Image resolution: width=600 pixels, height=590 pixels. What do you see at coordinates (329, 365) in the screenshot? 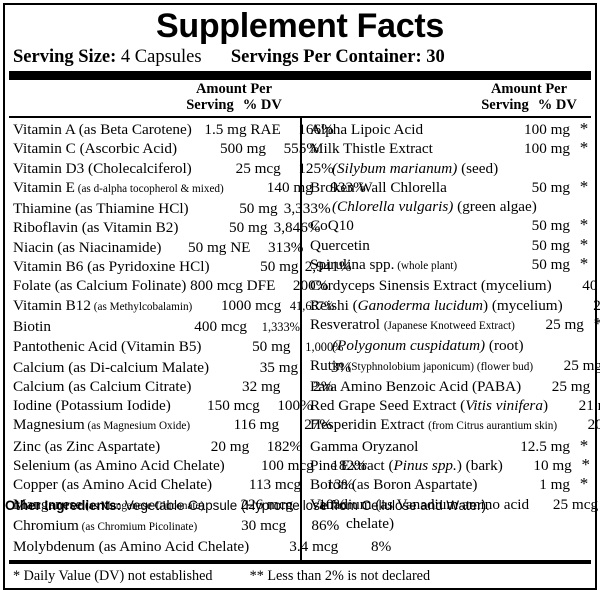
I see `ingredient-name-main: Rutin` at bounding box center [329, 365].